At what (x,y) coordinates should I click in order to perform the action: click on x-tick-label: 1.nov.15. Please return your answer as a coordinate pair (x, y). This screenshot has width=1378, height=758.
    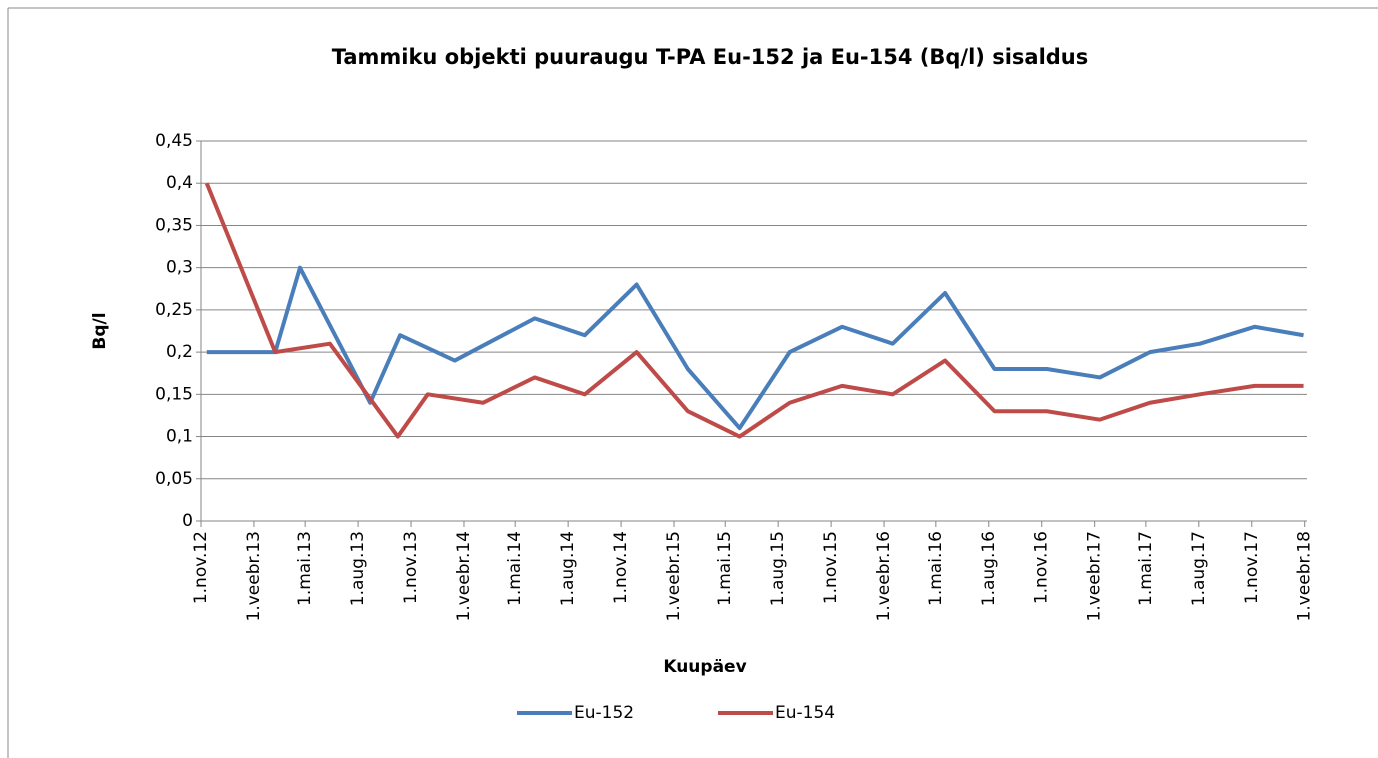
    Looking at the image, I should click on (831, 567).